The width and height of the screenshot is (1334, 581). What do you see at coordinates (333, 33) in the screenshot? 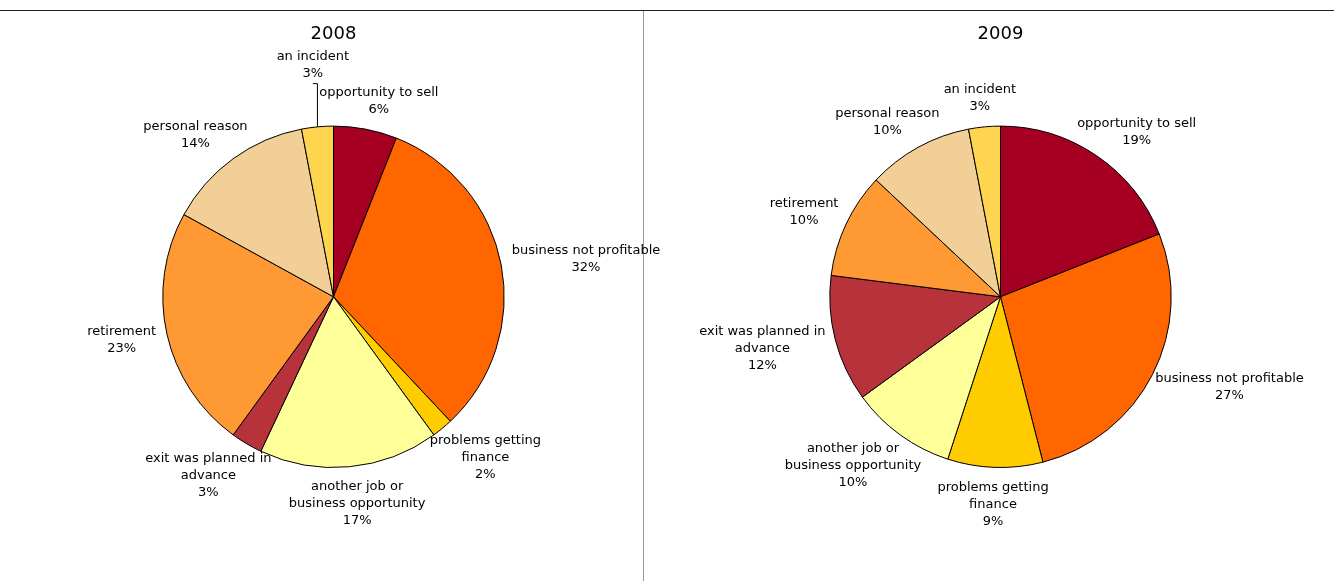
I see `chart-title: 2008` at bounding box center [333, 33].